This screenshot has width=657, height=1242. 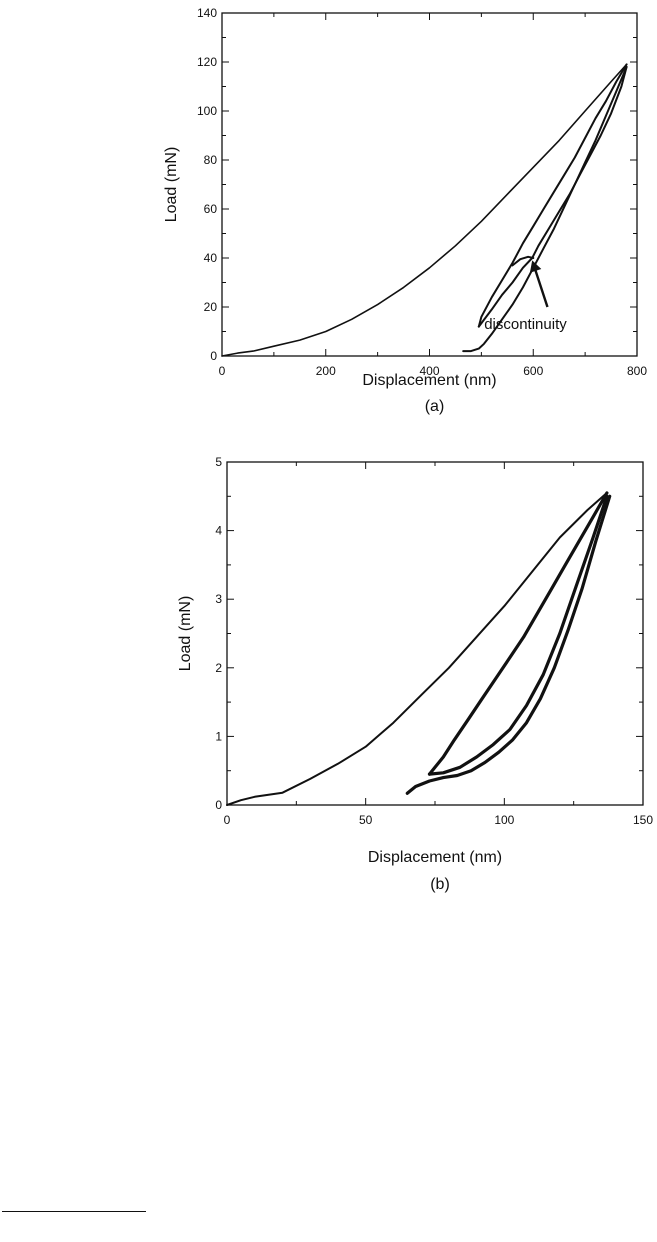 What do you see at coordinates (440, 884) in the screenshot?
I see `panel-label: (b)` at bounding box center [440, 884].